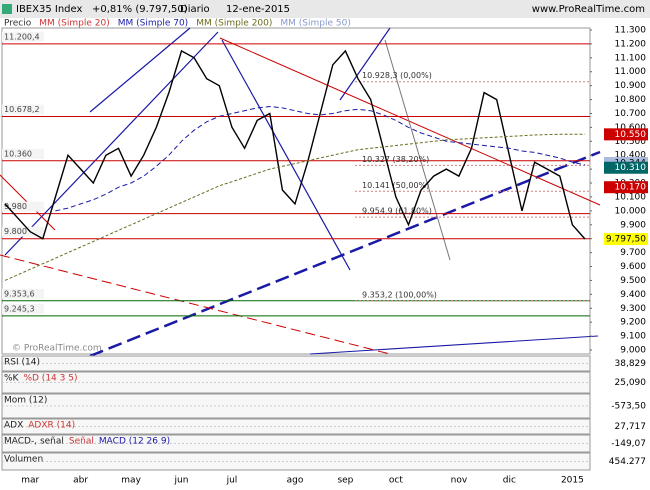  Describe the element at coordinates (315, 24) in the screenshot. I see `legend-entry: MM (Simple 50)` at that location.